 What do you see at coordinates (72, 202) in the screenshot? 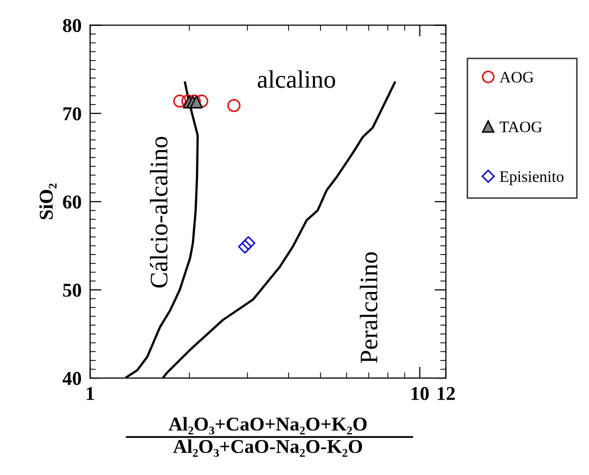
I see `y-tick-label: 60` at bounding box center [72, 202].